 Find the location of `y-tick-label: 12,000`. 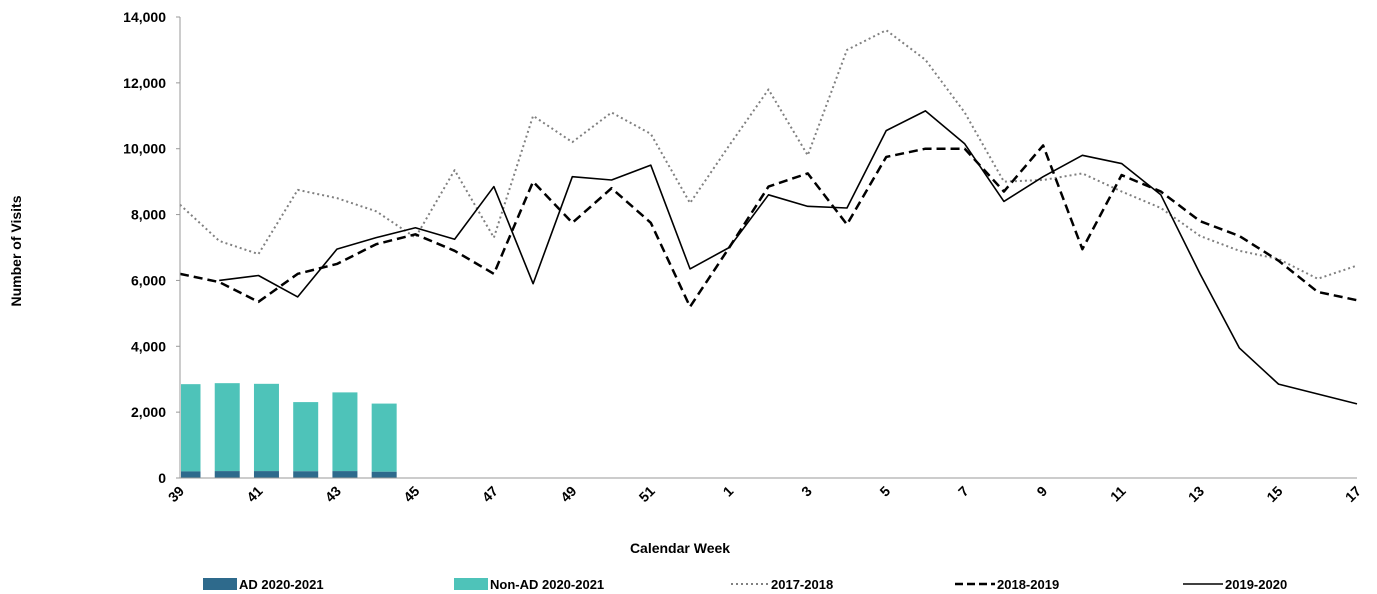

y-tick-label: 12,000 is located at coordinates (144, 83).